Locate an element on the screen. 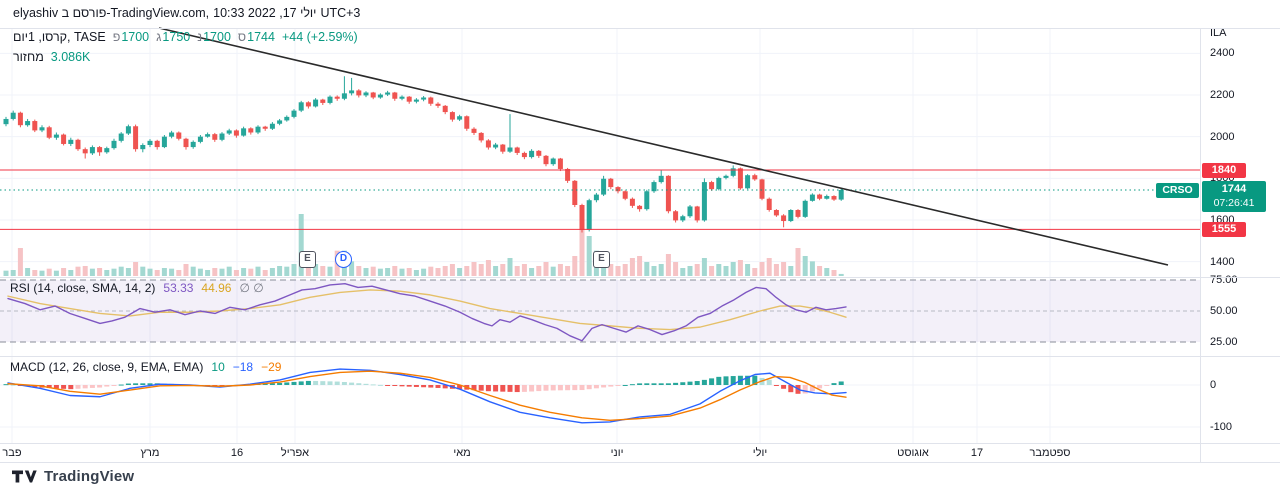 The image size is (1280, 498). resistance-price-badge: 1840 is located at coordinates (1224, 170).